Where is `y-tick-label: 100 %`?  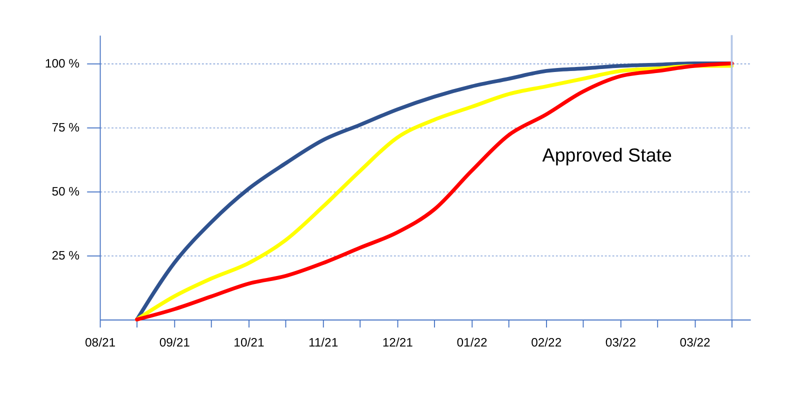 y-tick-label: 100 % is located at coordinates (62, 63).